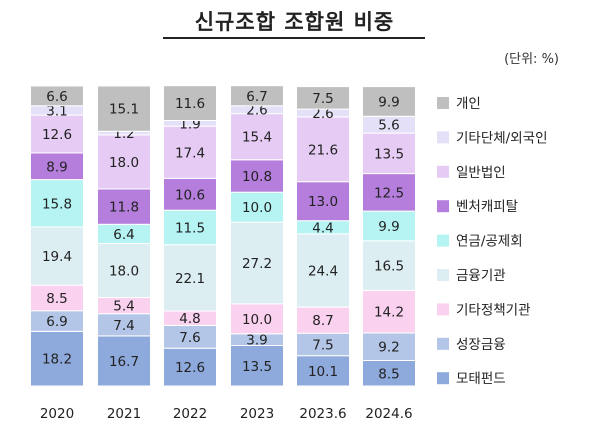 This screenshot has width=589, height=437. I want to click on data-label: 11.8, so click(124, 208).